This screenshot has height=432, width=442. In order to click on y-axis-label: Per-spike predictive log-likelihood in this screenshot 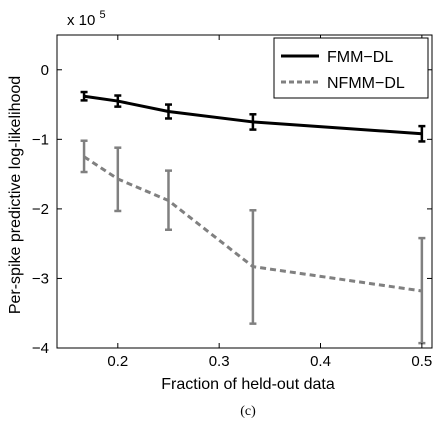, I will do `click(15, 195)`.